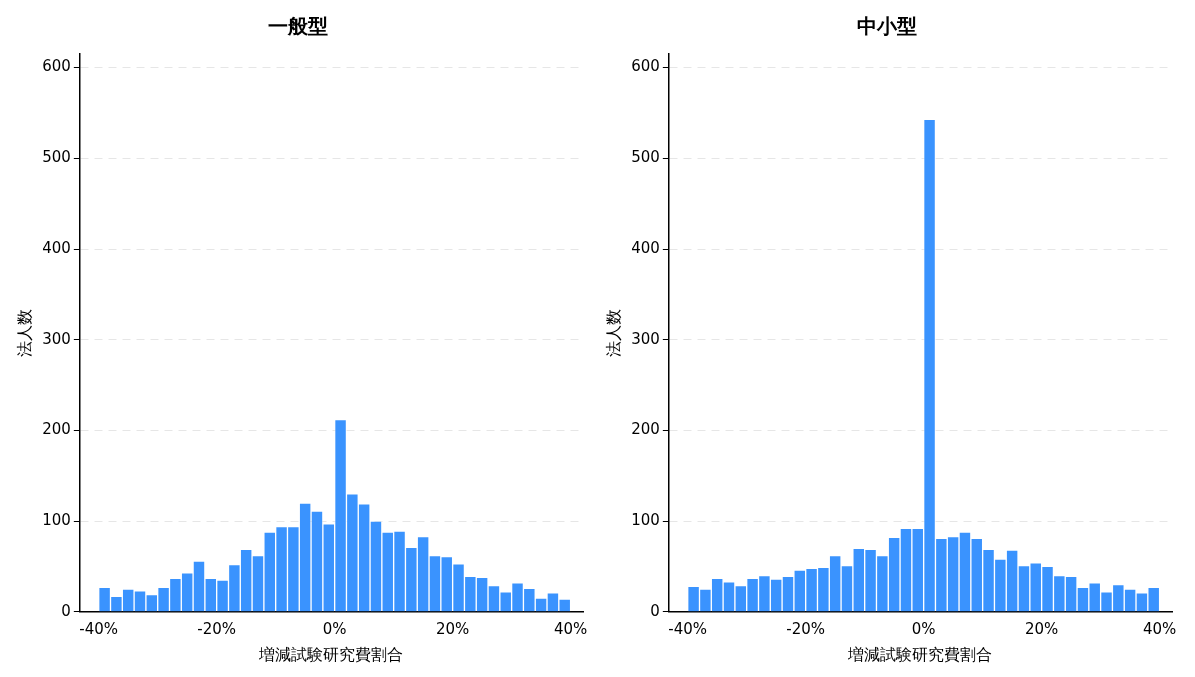 The image size is (1195, 677). Describe the element at coordinates (886, 26) in the screenshot. I see `chart-title: 中小型` at that location.